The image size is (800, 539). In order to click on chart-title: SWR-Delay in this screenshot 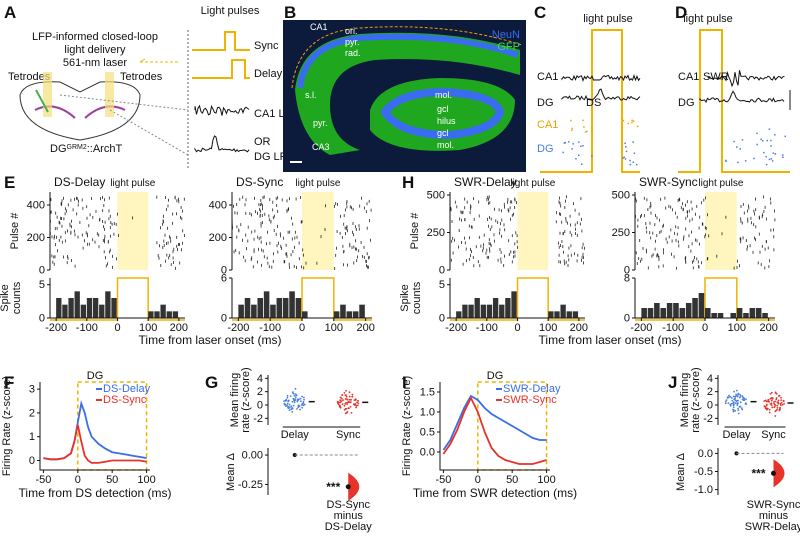, I will do `click(485, 182)`.